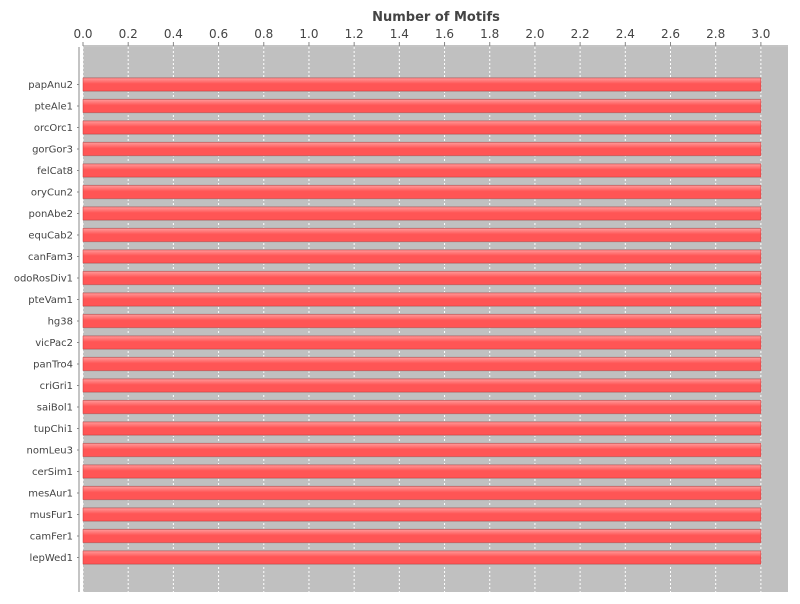 Image resolution: width=800 pixels, height=604 pixels. I want to click on y-tick-label: nomLeu3, so click(50, 451).